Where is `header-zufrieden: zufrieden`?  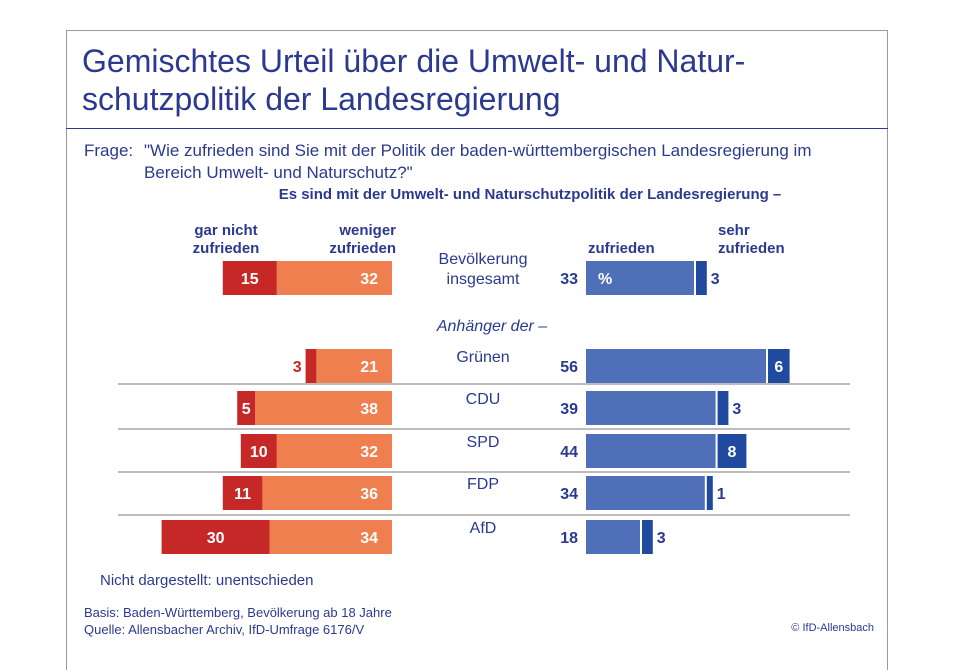
header-zufrieden: zufrieden is located at coordinates (621, 248).